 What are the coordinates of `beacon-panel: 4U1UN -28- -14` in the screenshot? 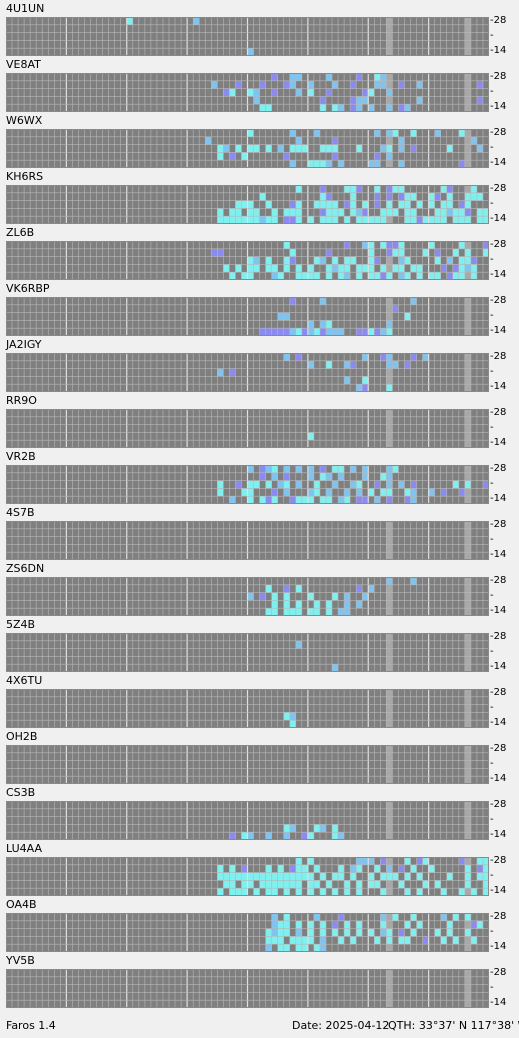 It's located at (259, 30).